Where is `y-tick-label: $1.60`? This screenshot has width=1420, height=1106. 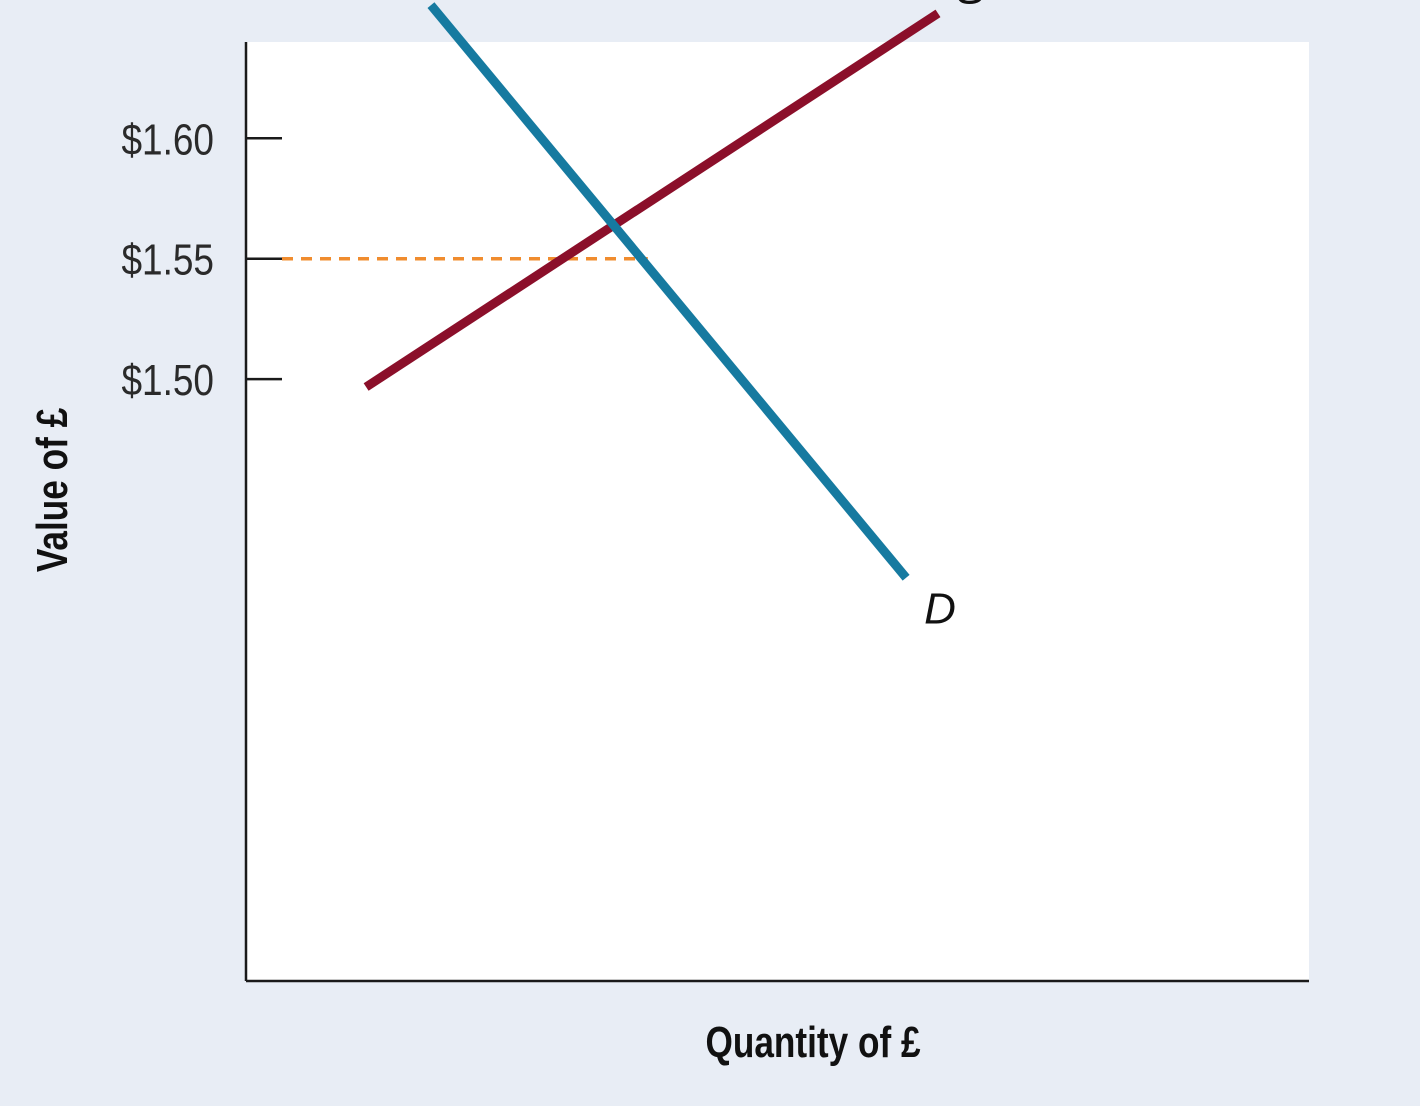
y-tick-label: $1.60 is located at coordinates (168, 139).